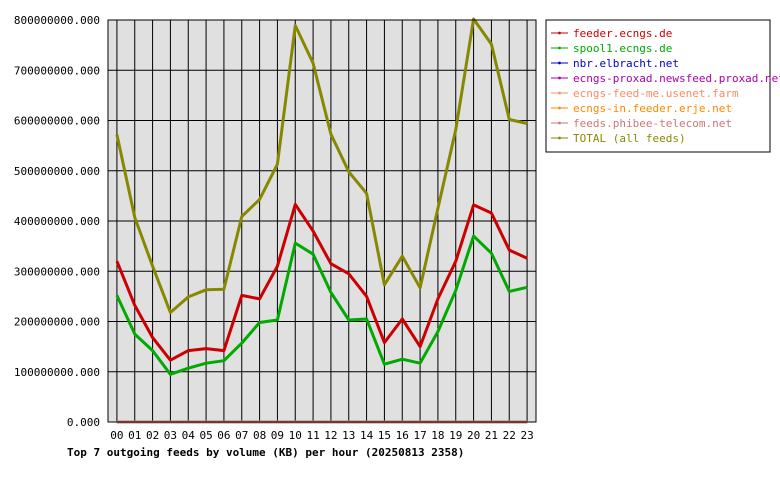  Describe the element at coordinates (223, 435) in the screenshot. I see `x-tick-label: 06` at that location.